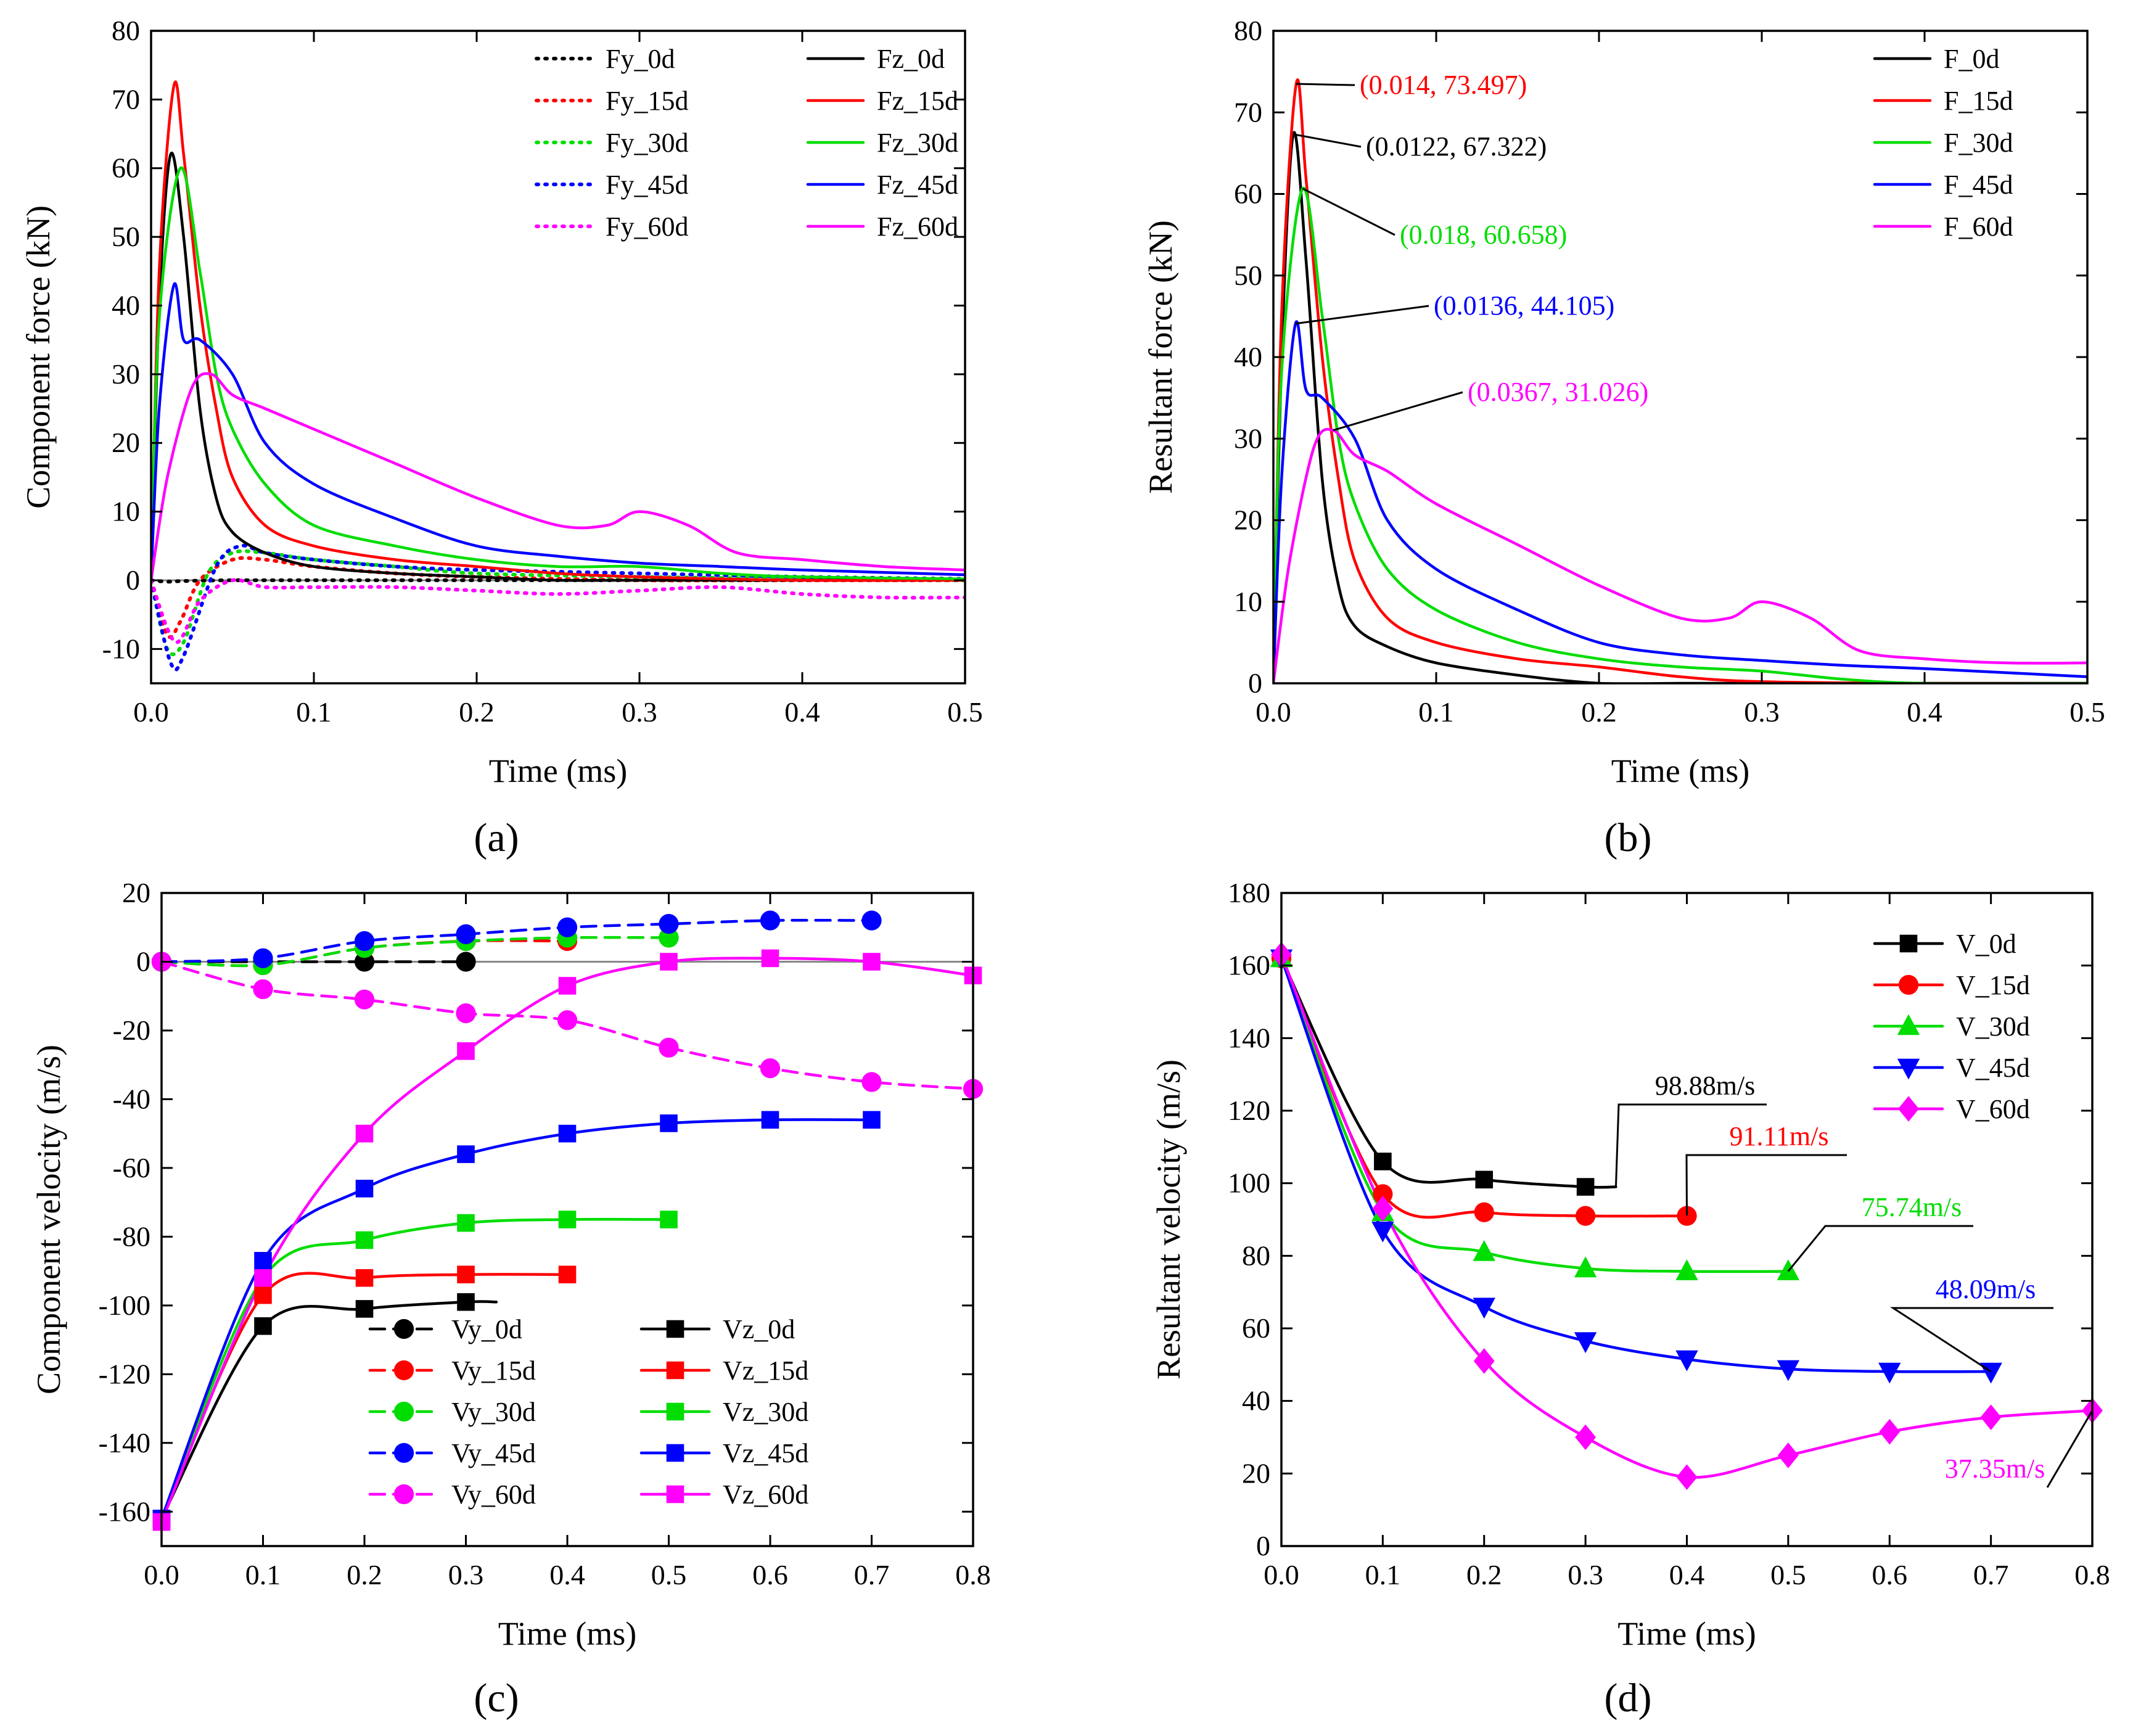 Image resolution: width=2133 pixels, height=1736 pixels. What do you see at coordinates (1484, 1361) in the screenshot?
I see `data-point-V_60d` at bounding box center [1484, 1361].